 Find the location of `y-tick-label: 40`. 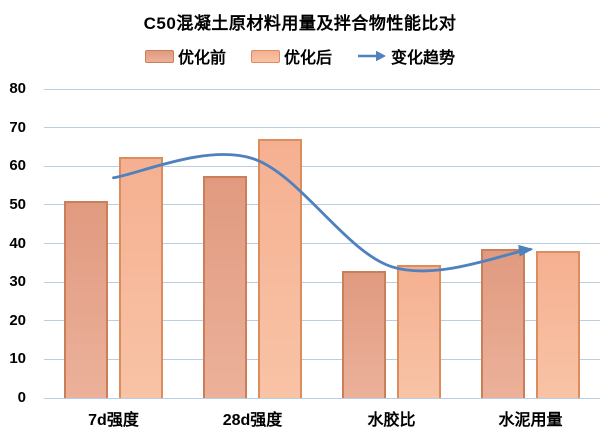

y-tick-label: 40 is located at coordinates (17, 243).